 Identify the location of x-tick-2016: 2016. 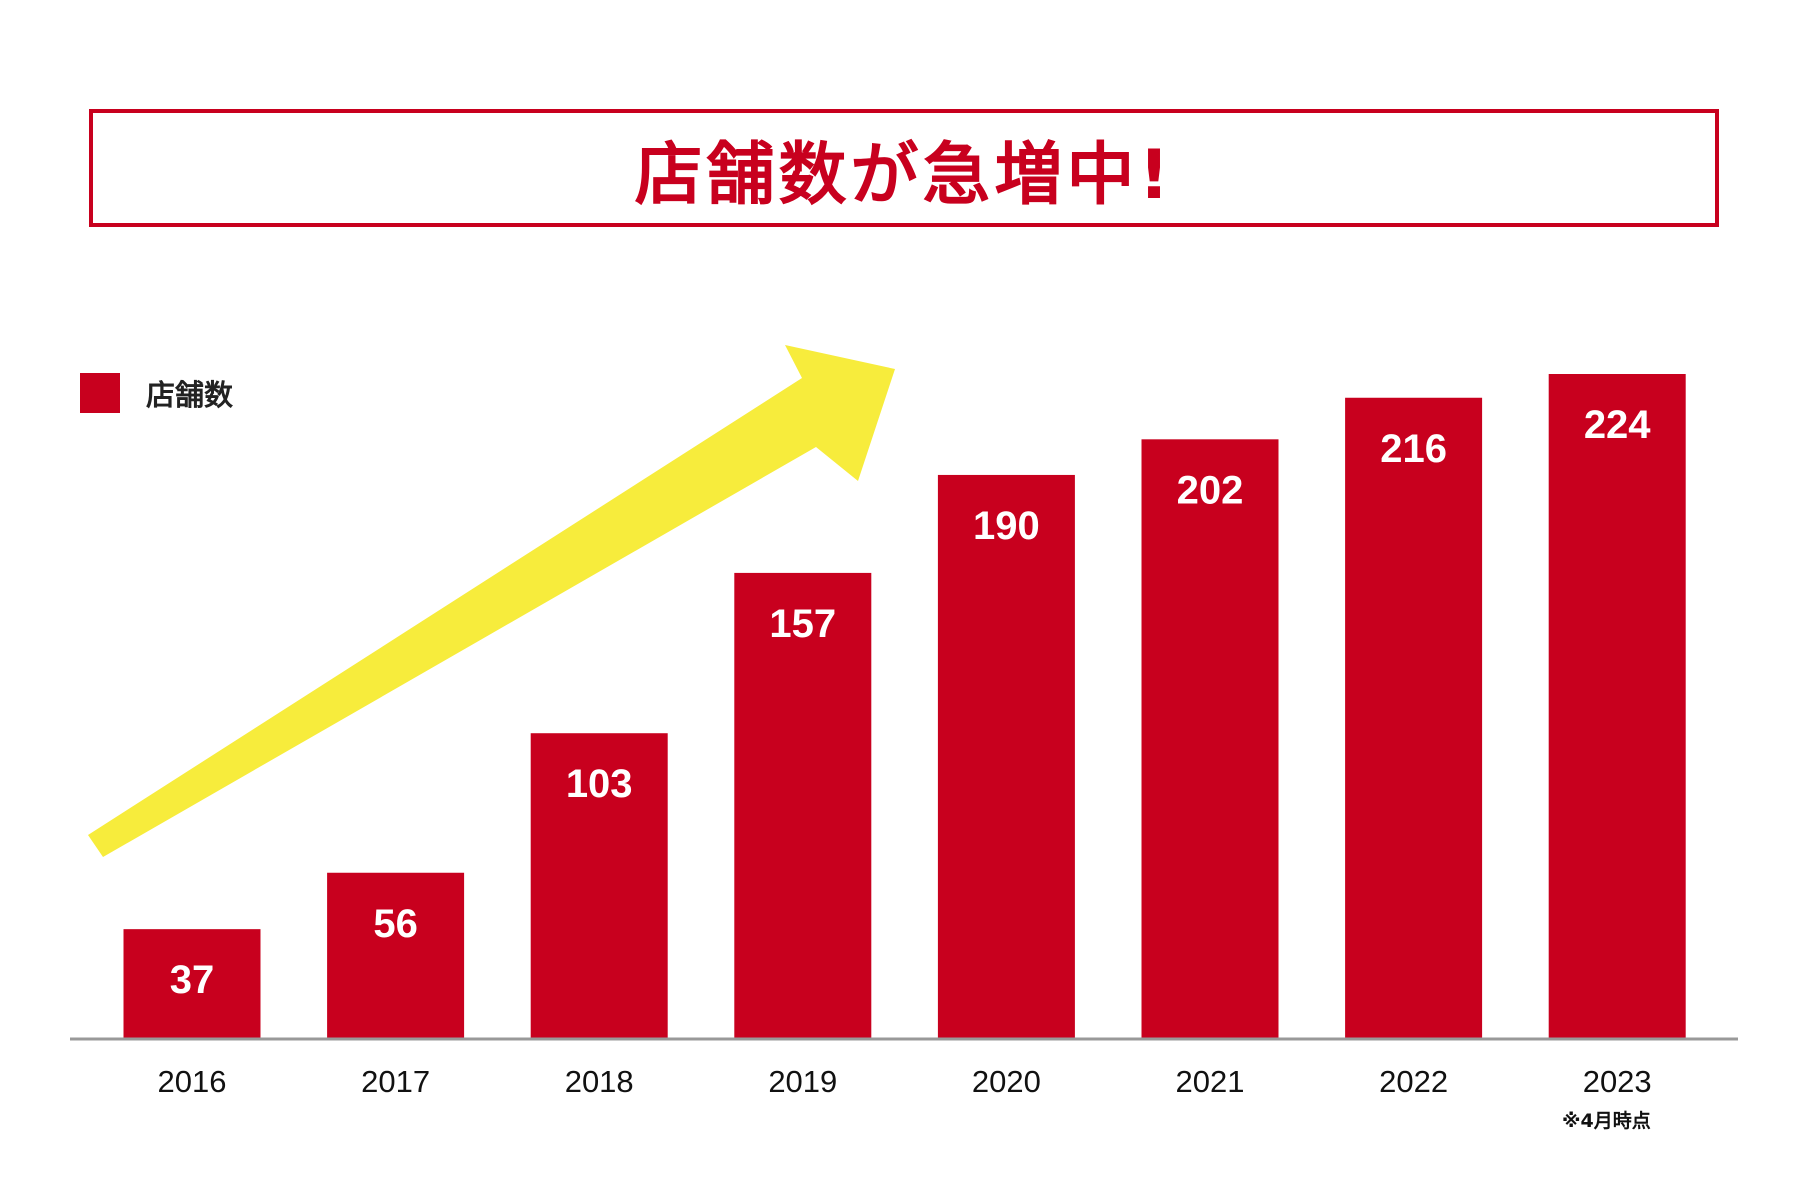
(192, 1081).